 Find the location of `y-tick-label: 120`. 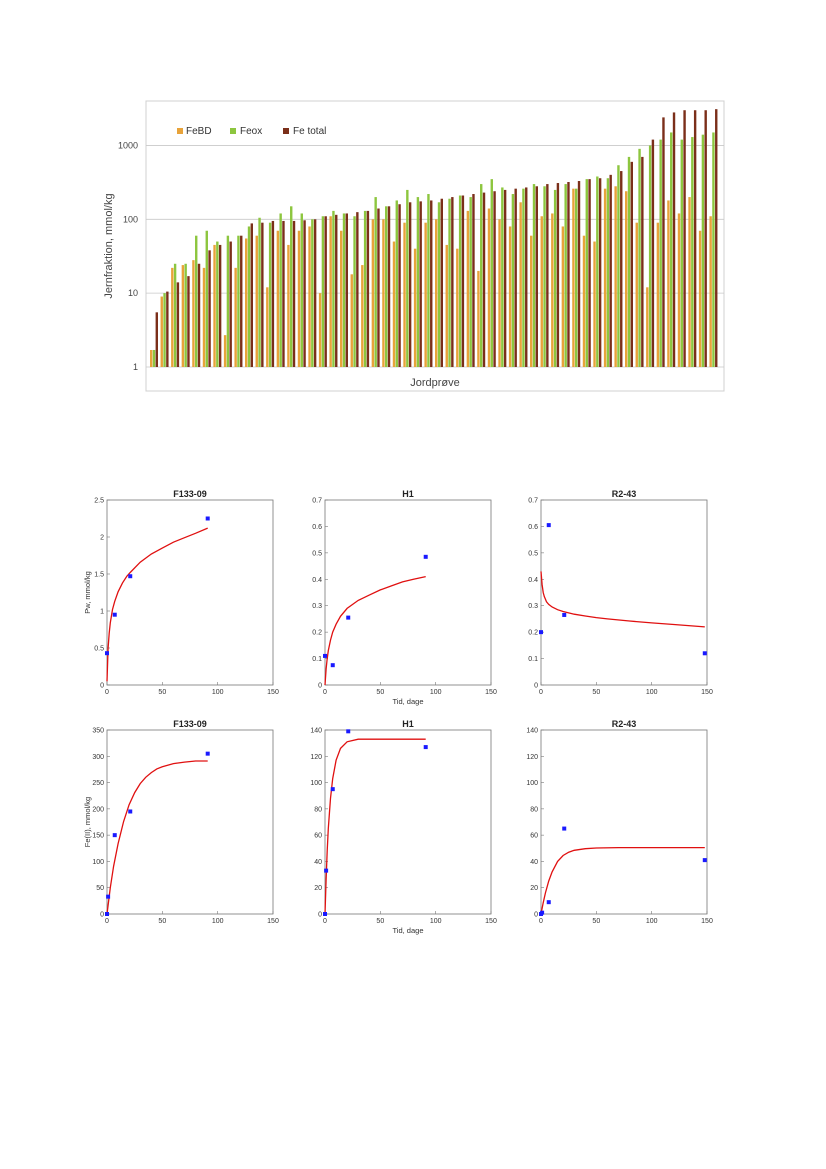

y-tick-label: 120 is located at coordinates (532, 757).